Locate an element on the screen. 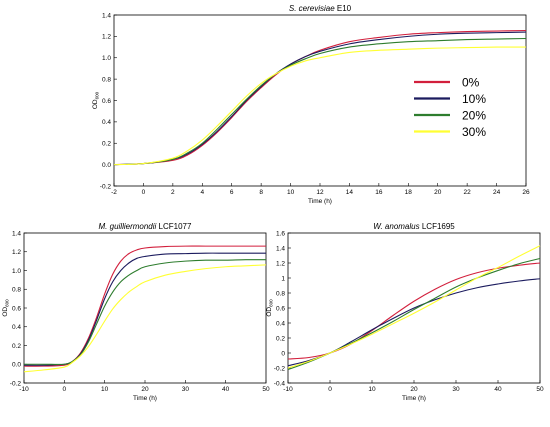 Image resolution: width=550 pixels, height=427 pixels. chart-title-strain: LCF1077 is located at coordinates (175, 226).